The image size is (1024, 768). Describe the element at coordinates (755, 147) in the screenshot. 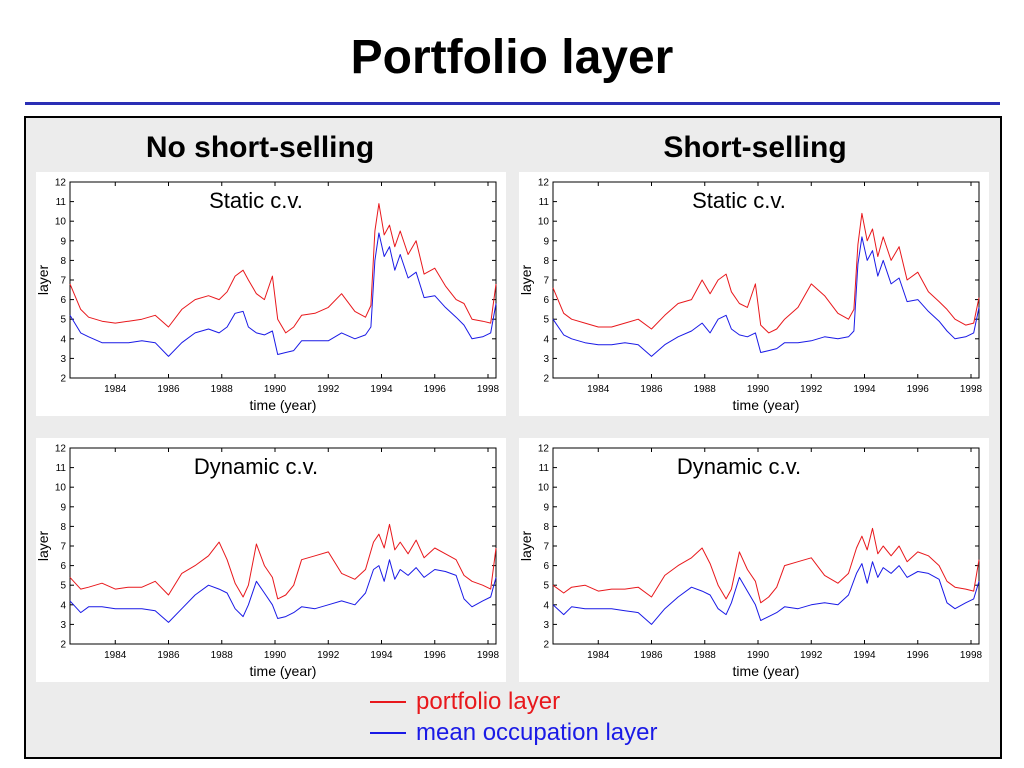

I see `column-heading-short-selling: Short-selling` at that location.